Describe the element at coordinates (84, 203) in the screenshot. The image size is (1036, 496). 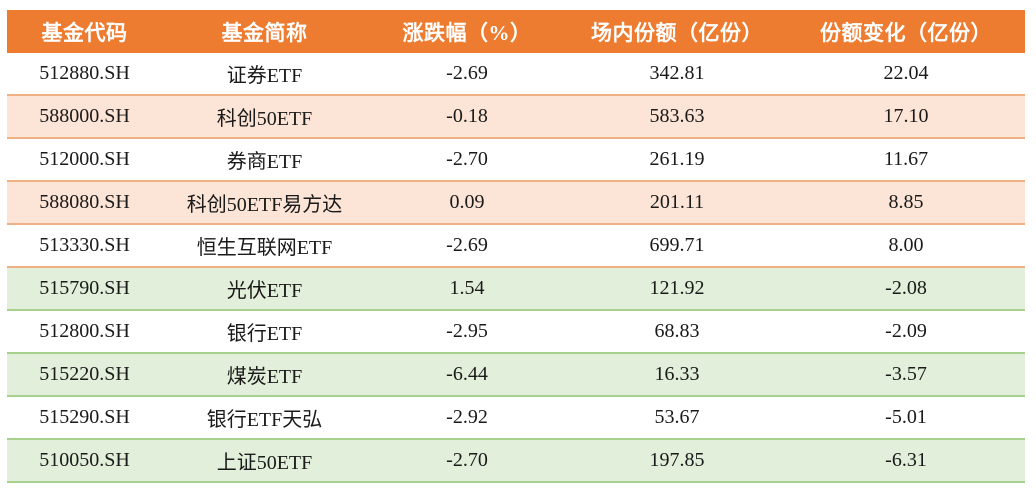
I see `cell-fund-code: 588080.SH` at that location.